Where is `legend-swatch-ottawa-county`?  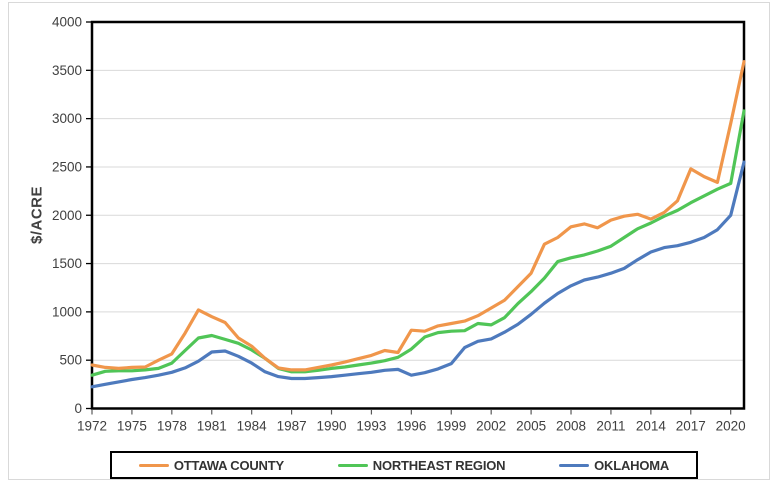
legend-swatch-ottawa-county is located at coordinates (153, 465).